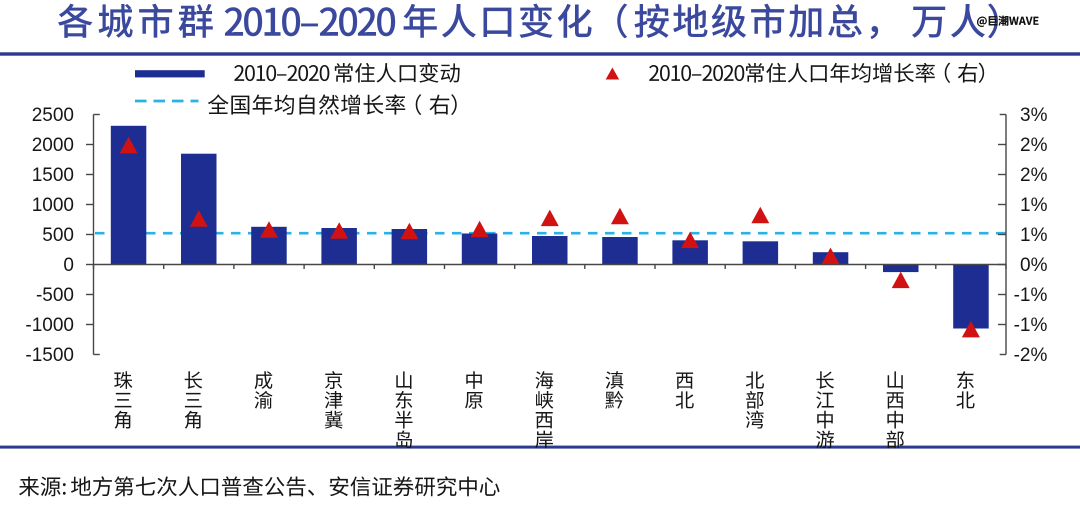 Image resolution: width=1080 pixels, height=508 pixels. Describe the element at coordinates (1034, 265) in the screenshot. I see `svg-text: 0%` at that location.